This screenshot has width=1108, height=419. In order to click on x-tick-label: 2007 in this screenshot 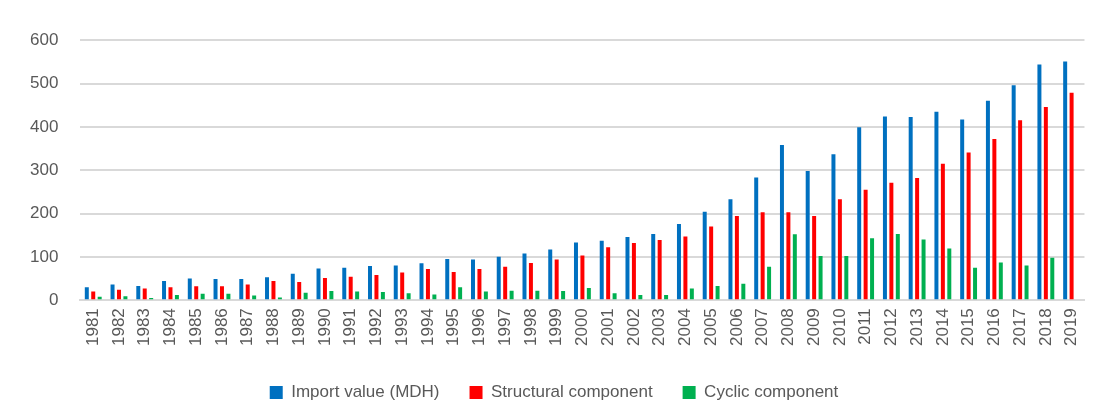, I will do `click(762, 327)`.